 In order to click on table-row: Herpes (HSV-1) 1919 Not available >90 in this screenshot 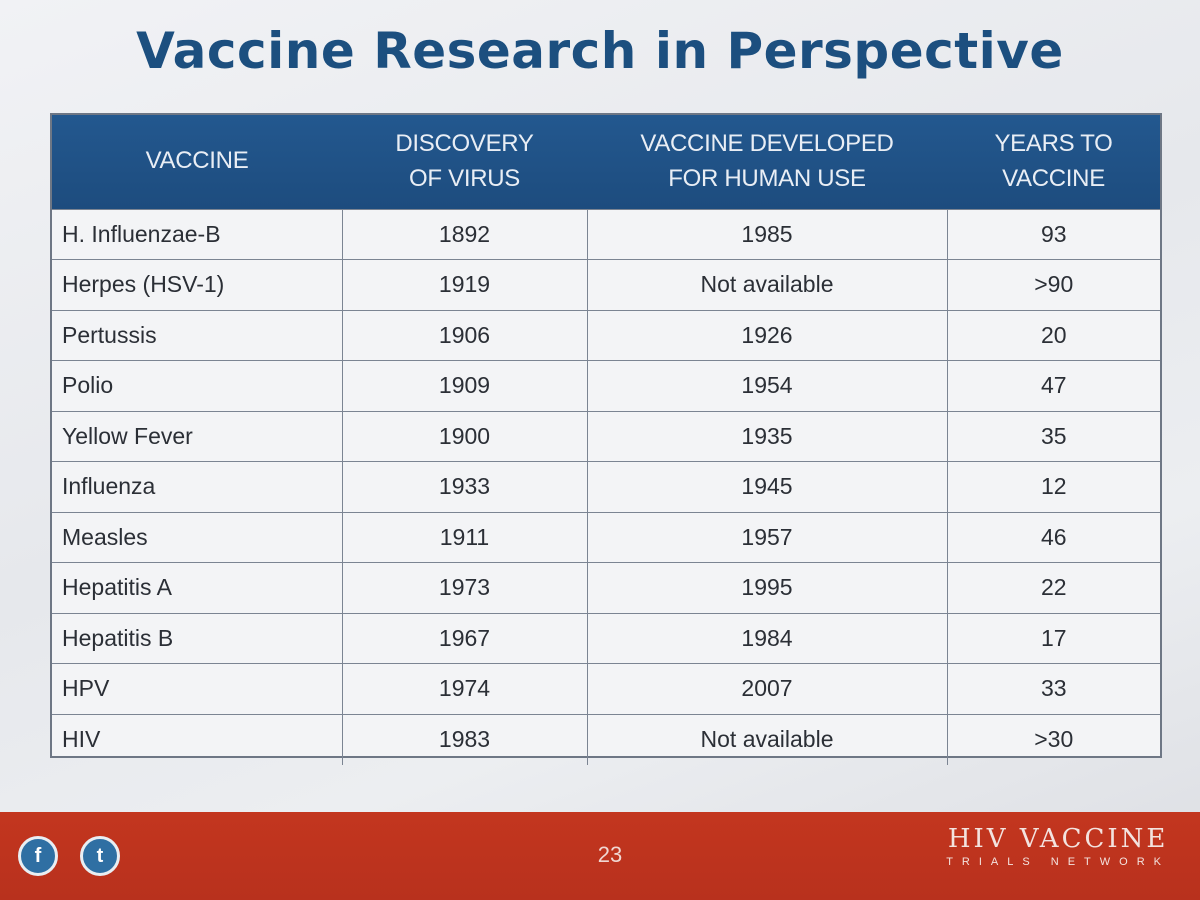, I will do `click(606, 284)`.